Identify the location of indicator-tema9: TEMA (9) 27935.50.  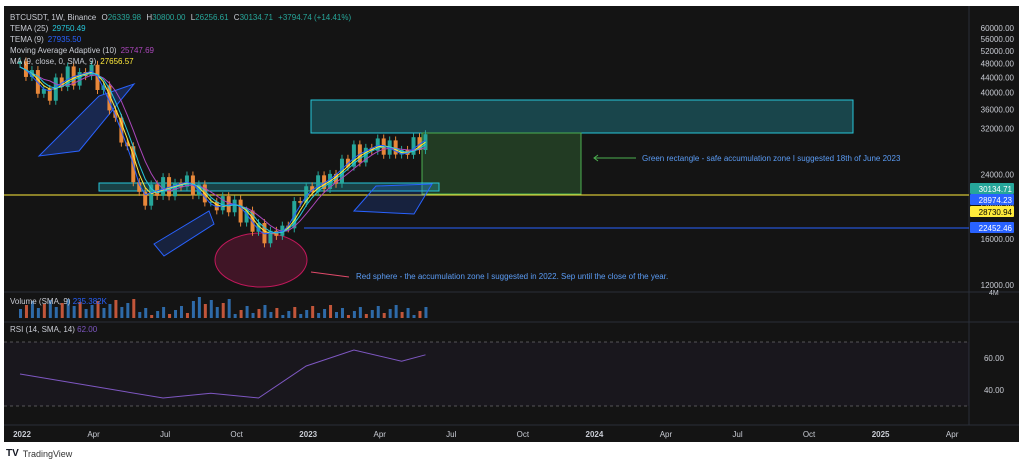
(46, 39).